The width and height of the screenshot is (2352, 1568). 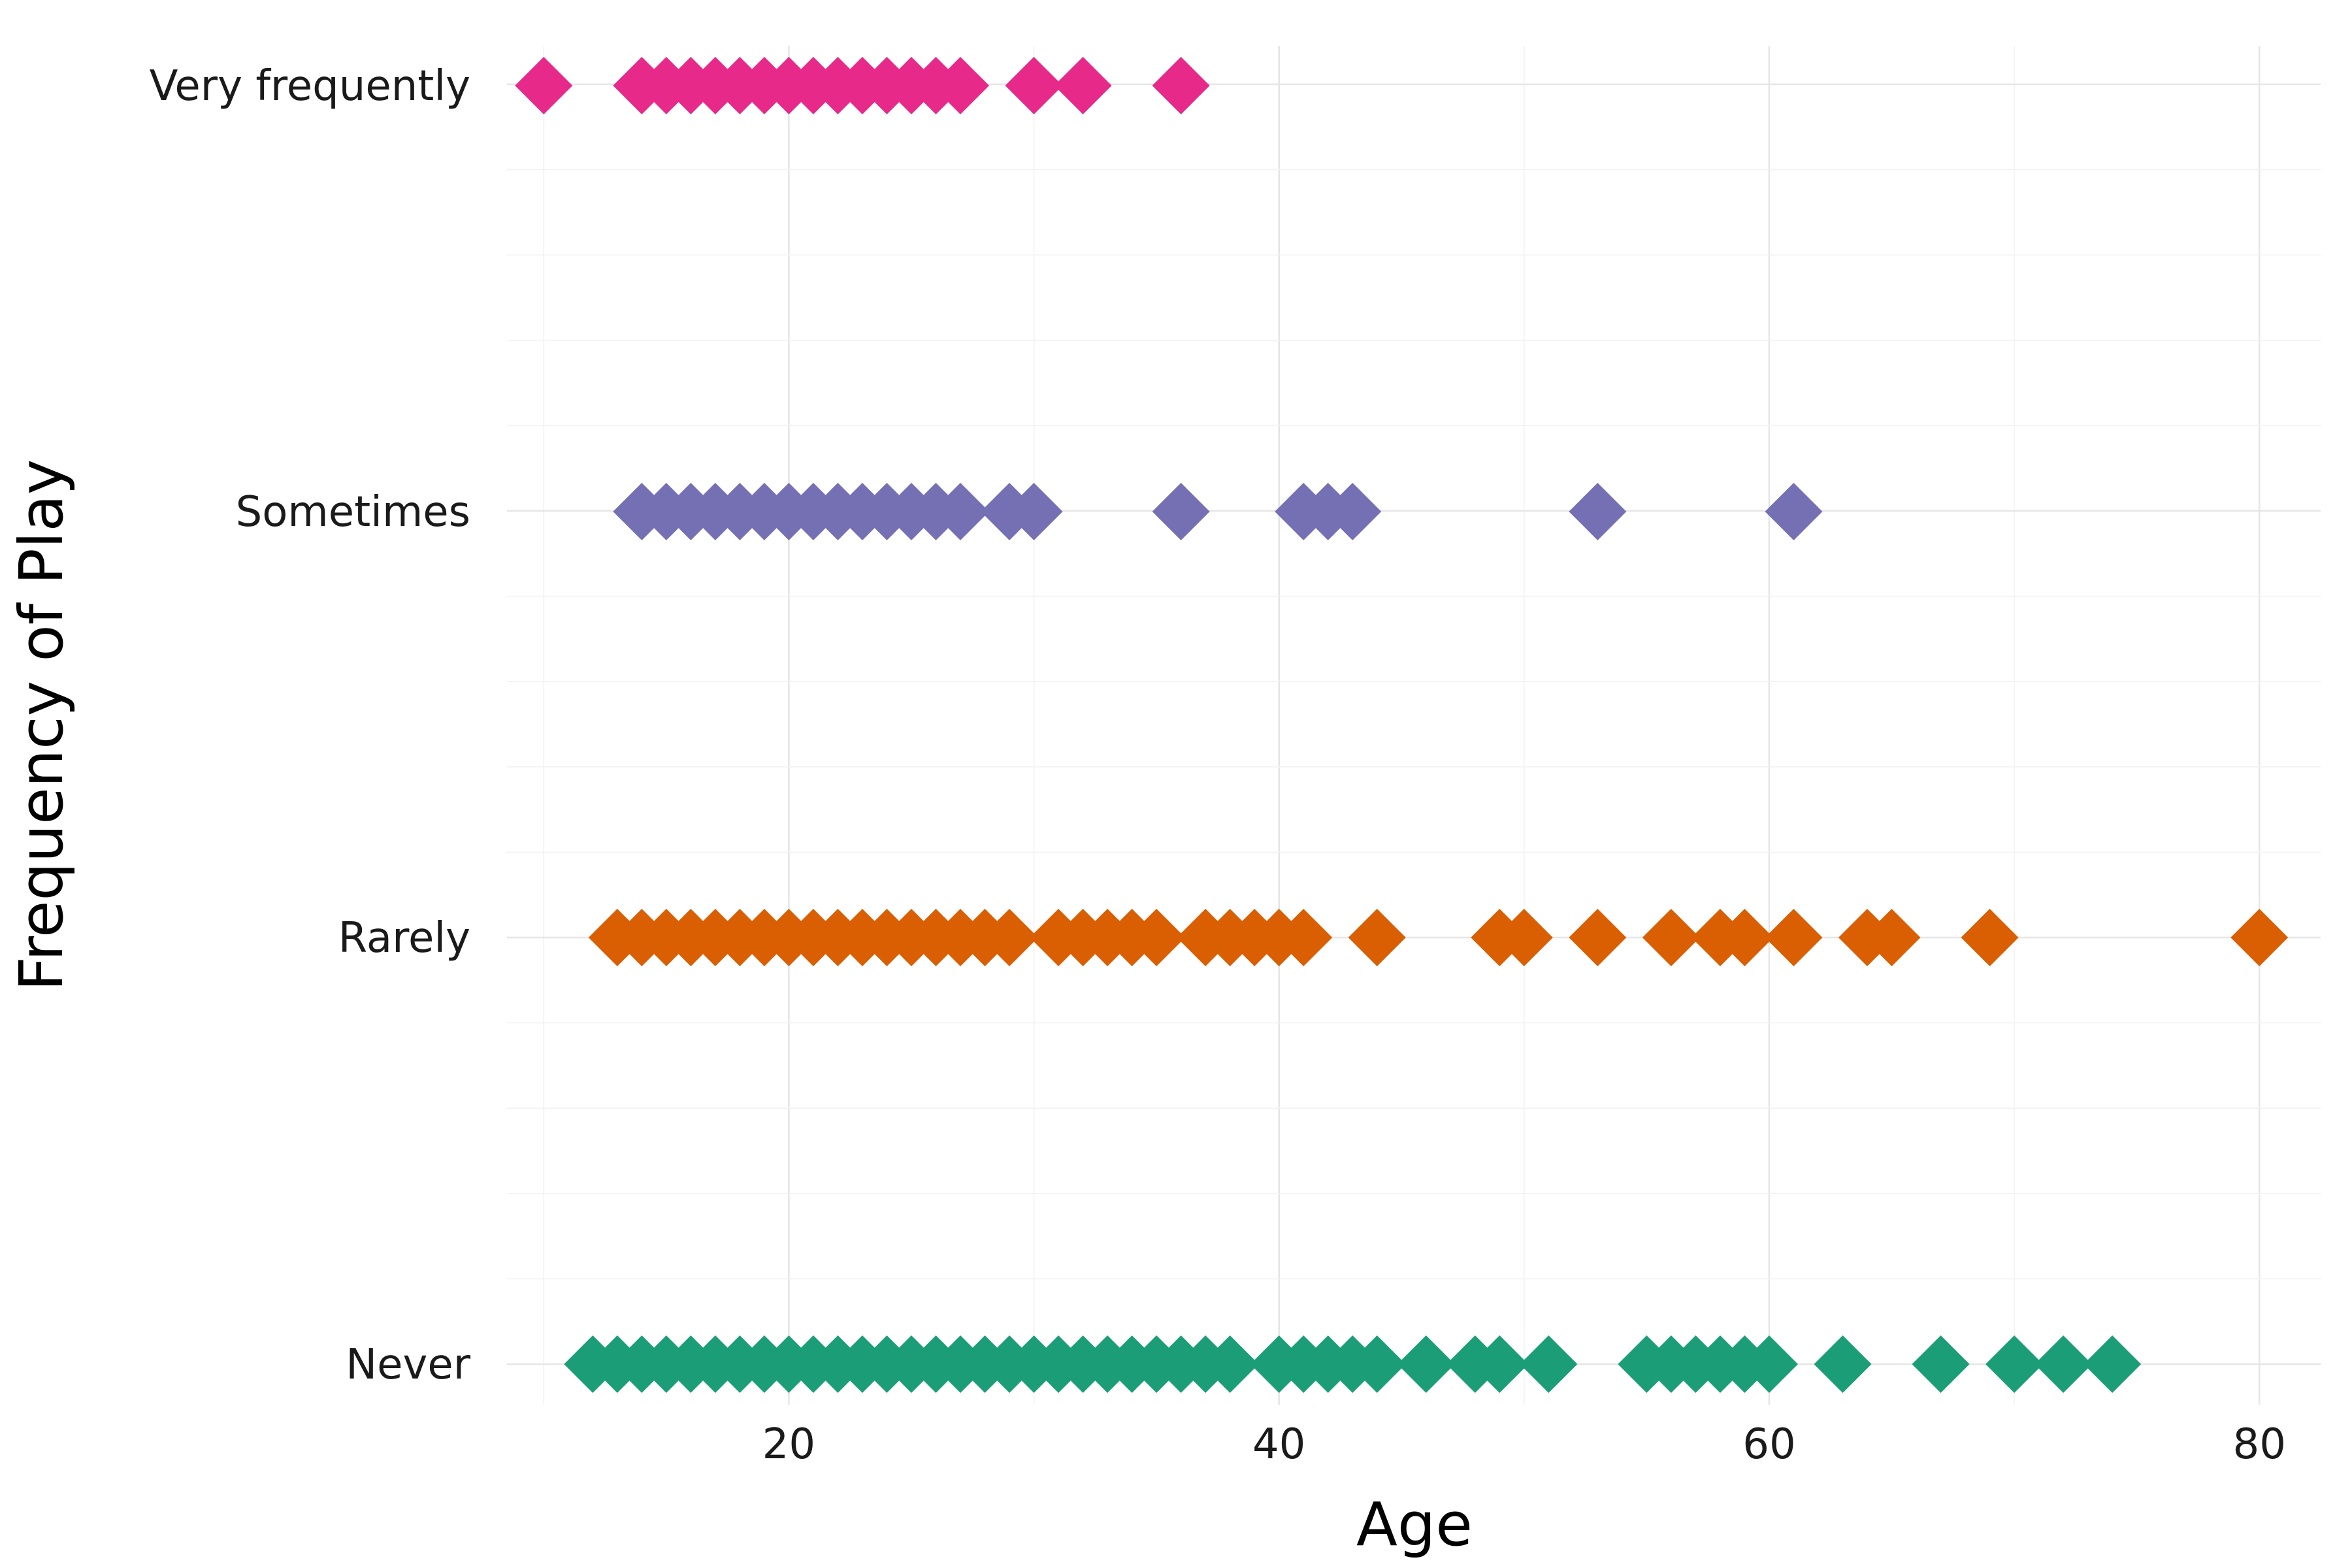 What do you see at coordinates (788, 1444) in the screenshot?
I see `x-tick-label: 20` at bounding box center [788, 1444].